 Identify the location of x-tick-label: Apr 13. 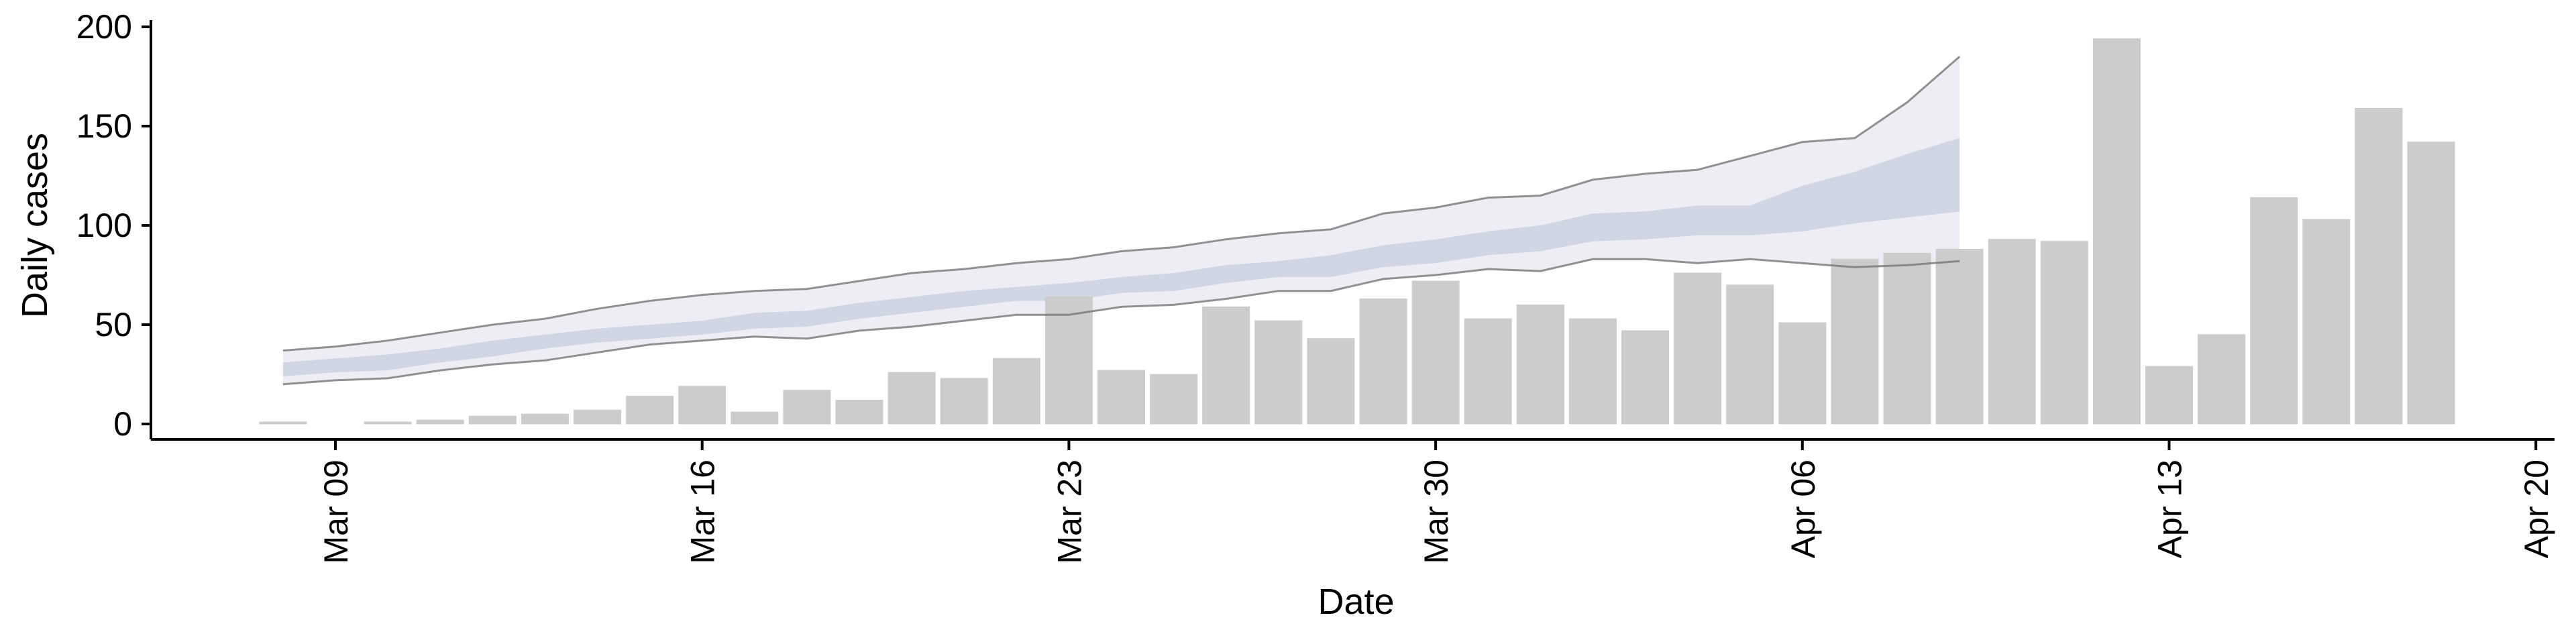
(2170, 509).